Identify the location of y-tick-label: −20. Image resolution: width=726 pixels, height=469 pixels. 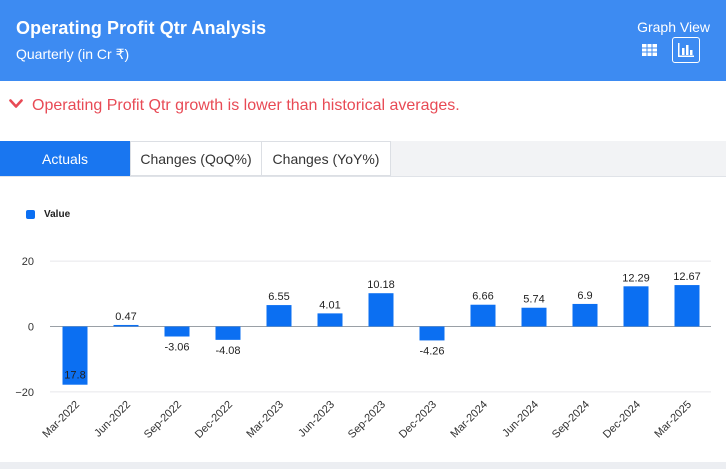
(24, 393).